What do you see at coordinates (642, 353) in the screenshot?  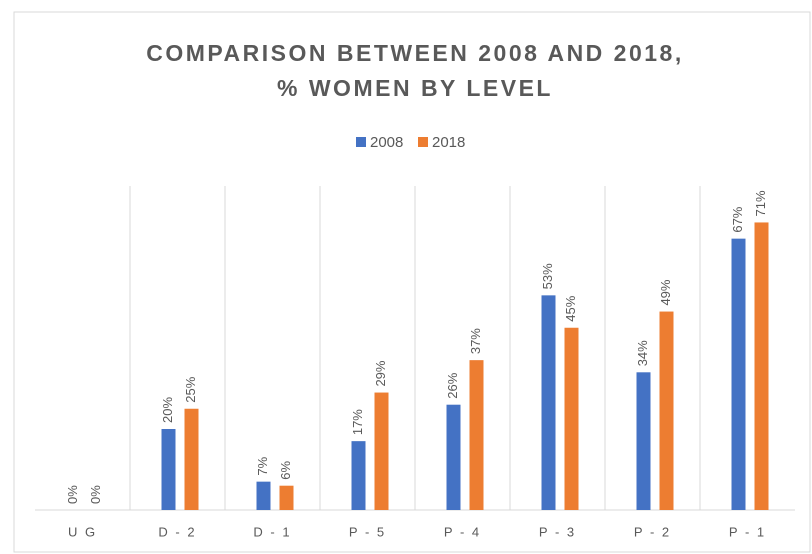 I see `value-label: 34%` at bounding box center [642, 353].